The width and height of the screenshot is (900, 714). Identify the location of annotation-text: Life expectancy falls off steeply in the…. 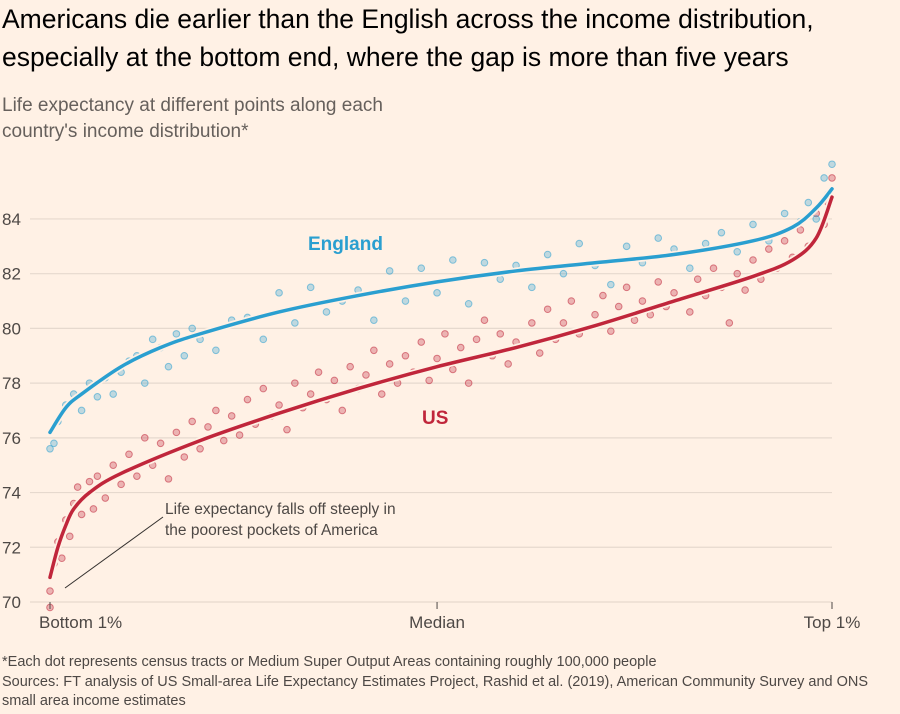
(280, 520).